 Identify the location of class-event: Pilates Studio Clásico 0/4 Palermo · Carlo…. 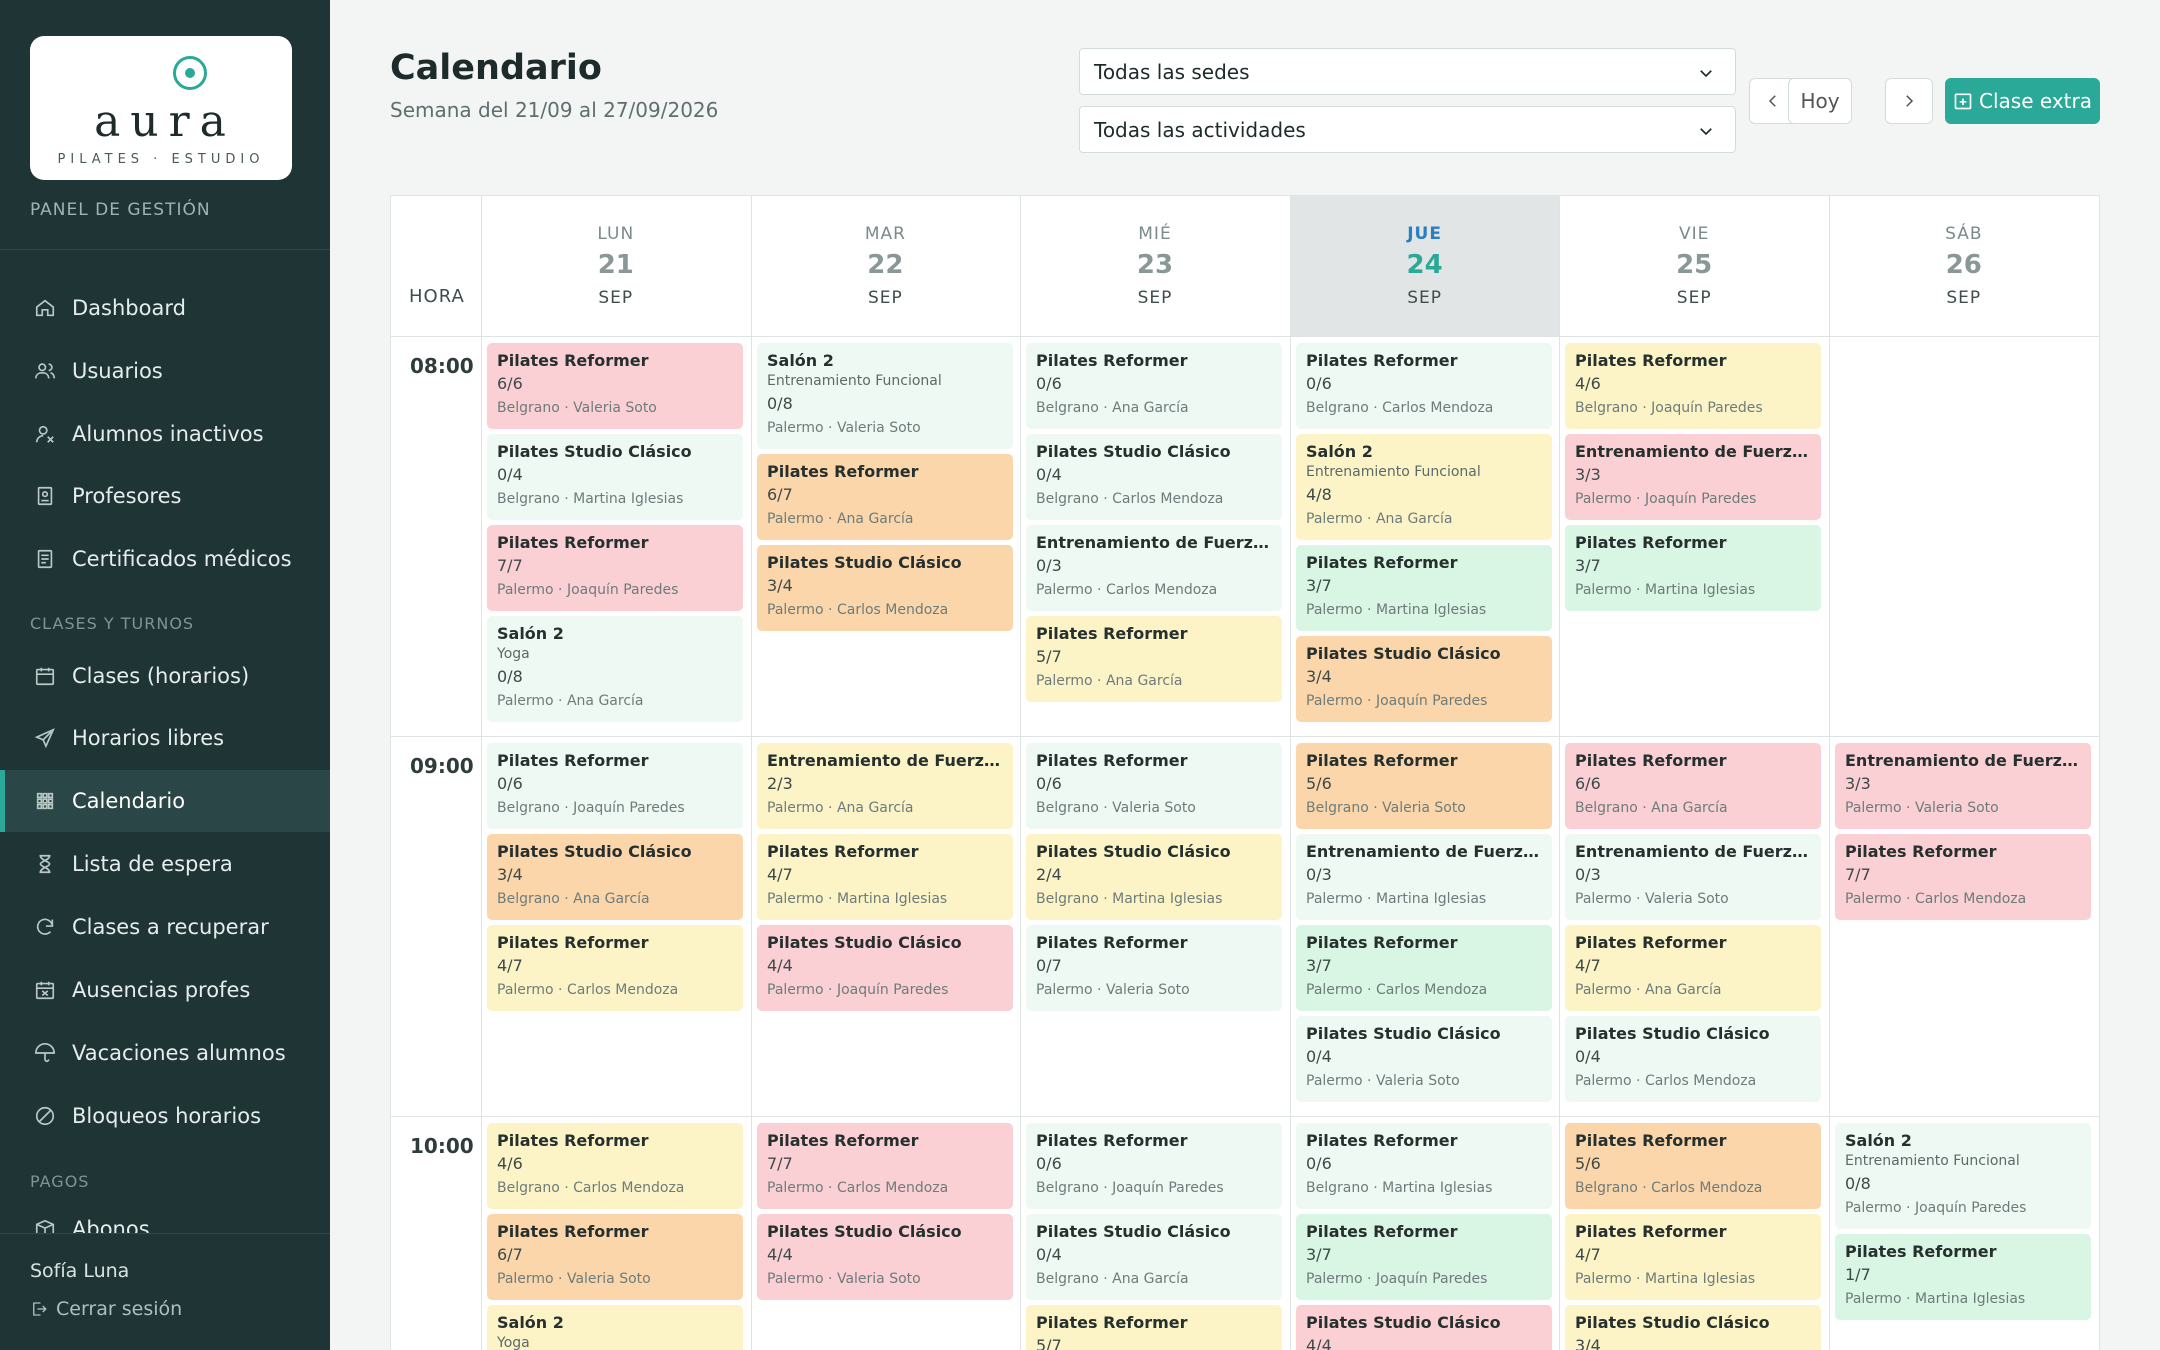
(1693, 1059).